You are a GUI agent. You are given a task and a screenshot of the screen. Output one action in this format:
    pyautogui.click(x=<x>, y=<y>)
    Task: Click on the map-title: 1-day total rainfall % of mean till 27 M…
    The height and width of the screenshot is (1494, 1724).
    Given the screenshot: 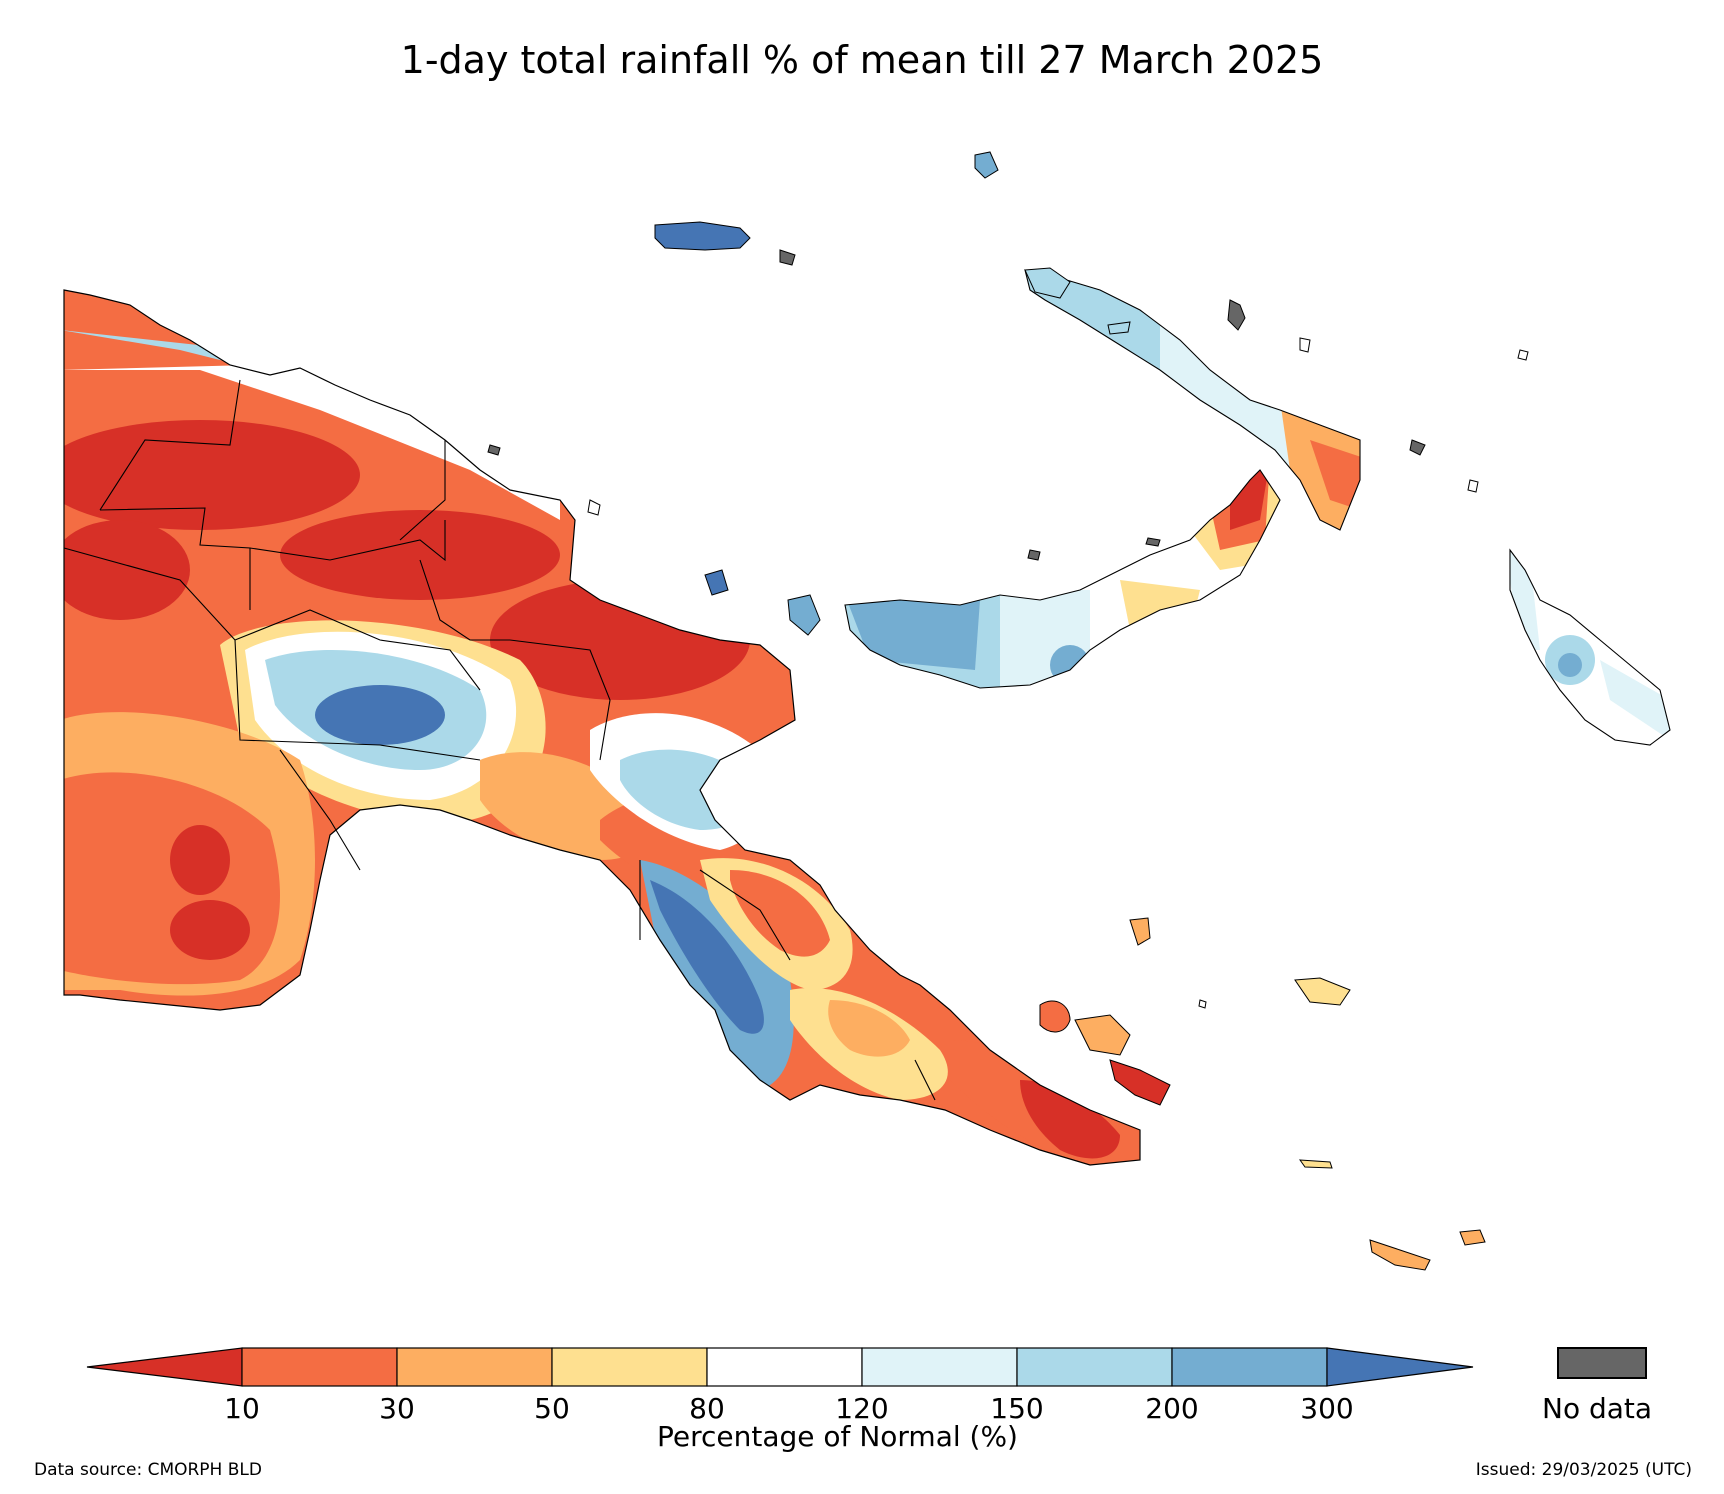 What is the action you would take?
    pyautogui.click(x=862, y=60)
    